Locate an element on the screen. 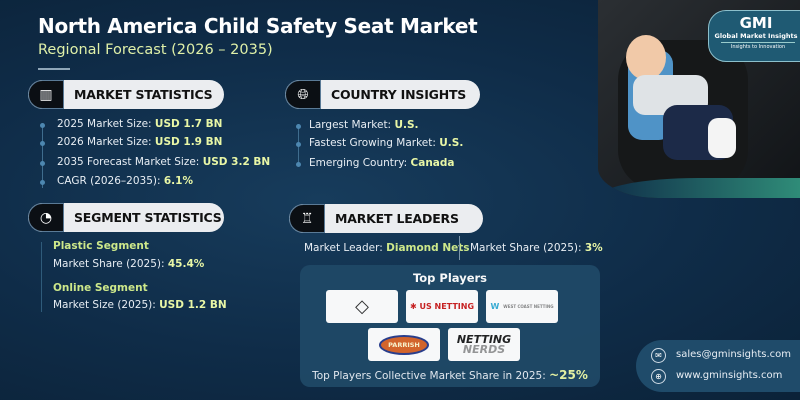 The height and width of the screenshot is (400, 800). segment-value: Market Size (2025): USD 1.2 BN is located at coordinates (140, 305).